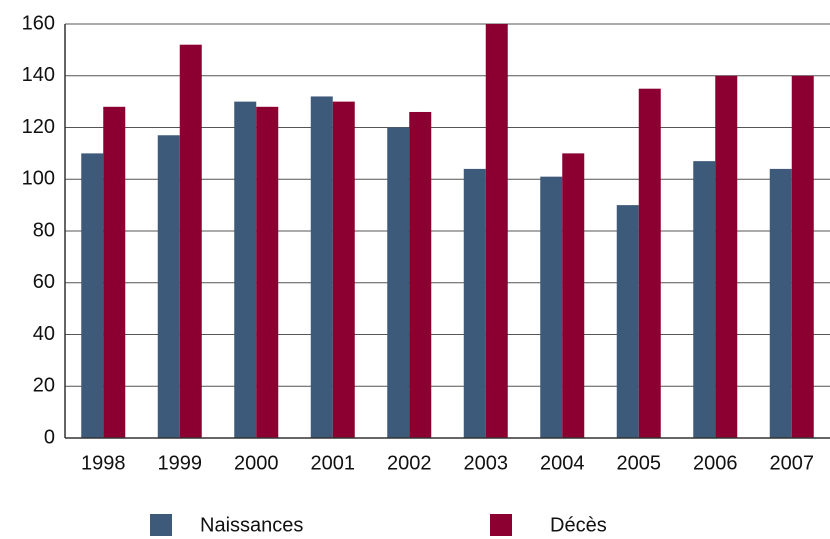  Describe the element at coordinates (578, 525) in the screenshot. I see `legend-label: Décès` at that location.